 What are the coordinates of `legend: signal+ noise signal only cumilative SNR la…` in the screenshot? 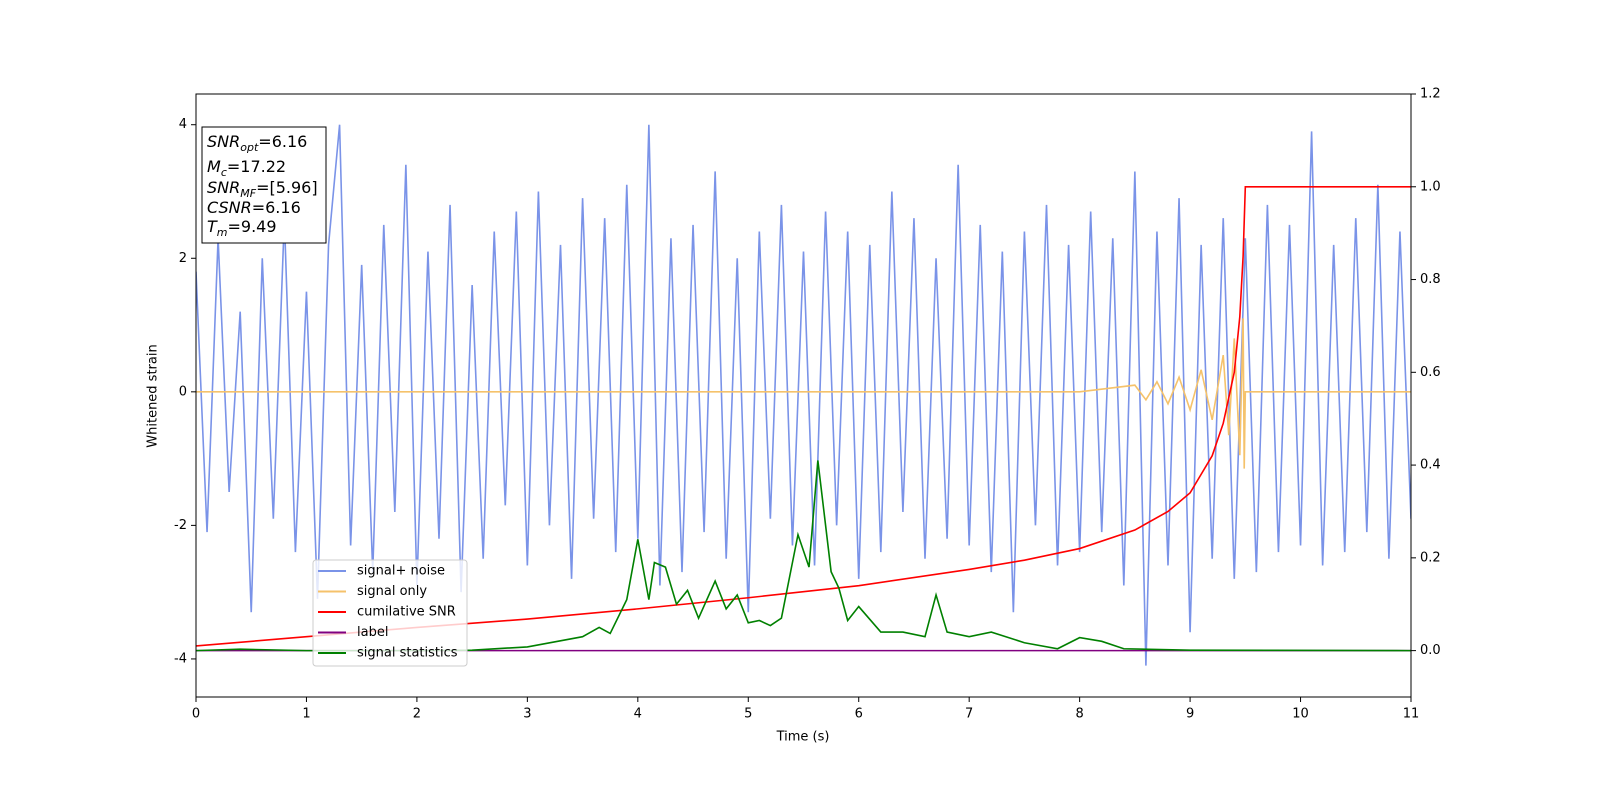 It's located at (390, 613).